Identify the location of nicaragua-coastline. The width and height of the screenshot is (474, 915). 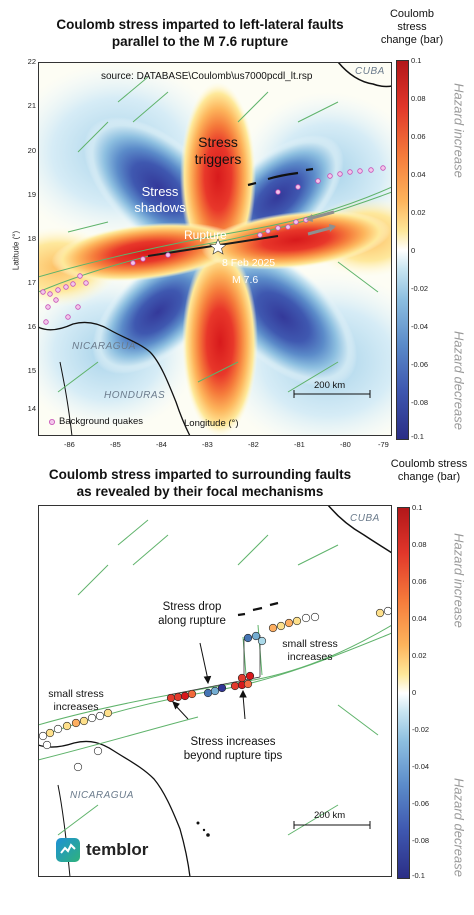
(66, 398).